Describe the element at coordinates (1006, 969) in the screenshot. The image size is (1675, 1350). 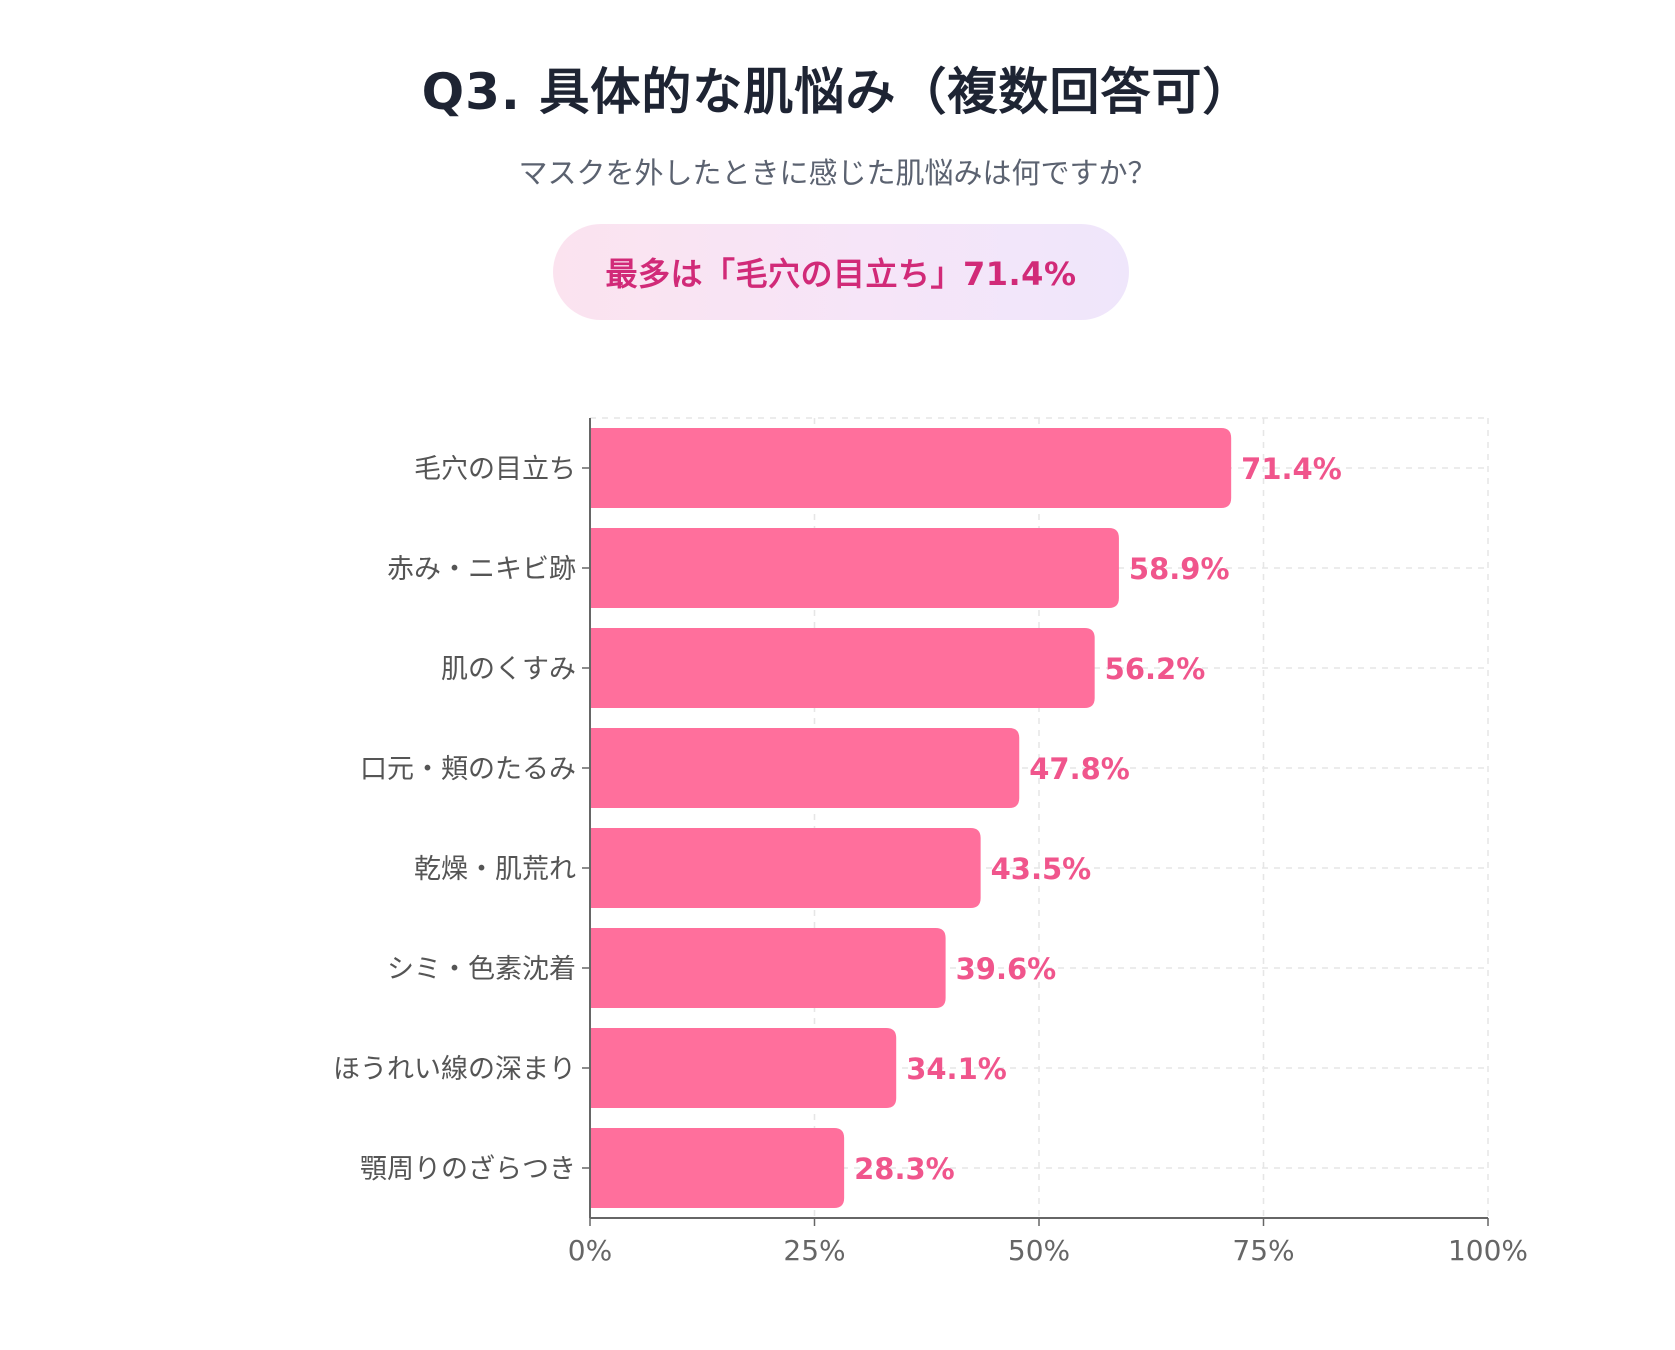
I see `bar-value-label: 39.6%` at that location.